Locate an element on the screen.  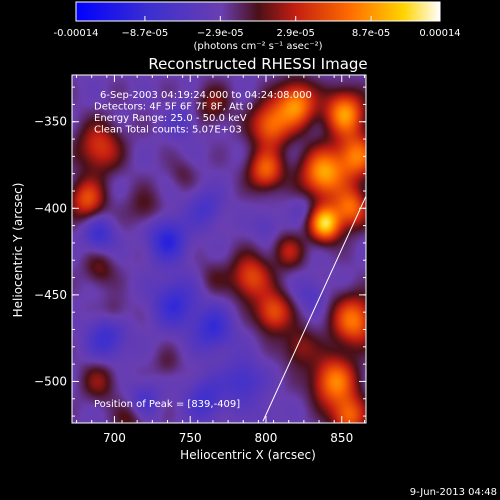
x-tick-label: 800 is located at coordinates (266, 438).